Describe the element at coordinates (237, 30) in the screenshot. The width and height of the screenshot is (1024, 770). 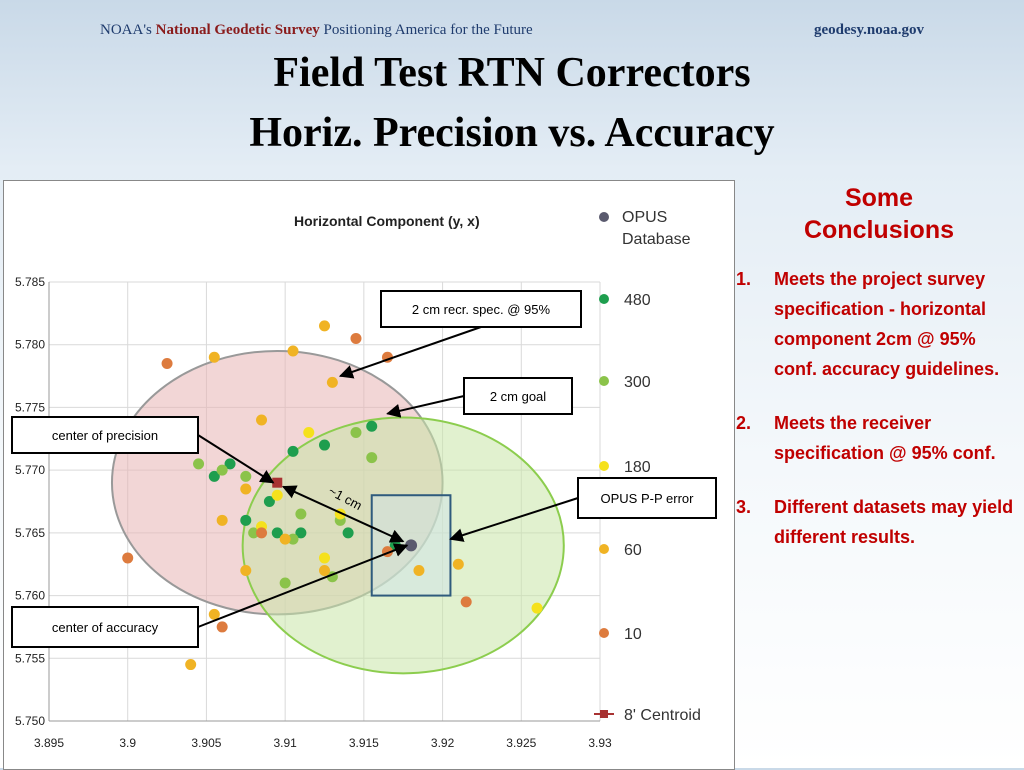
I see `header-org-name: National Geodetic Survey` at that location.